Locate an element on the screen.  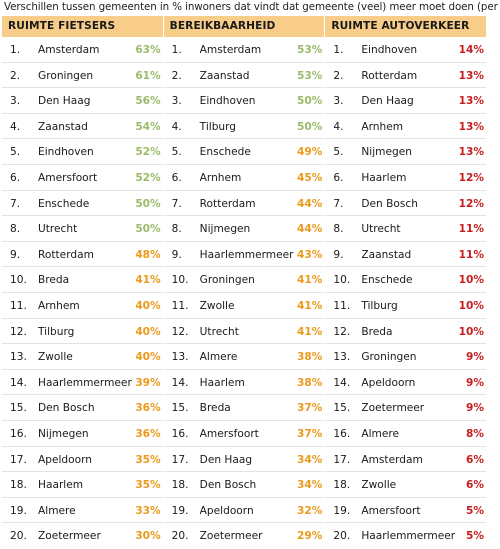
percentage-value: 30% is located at coordinates (148, 536).